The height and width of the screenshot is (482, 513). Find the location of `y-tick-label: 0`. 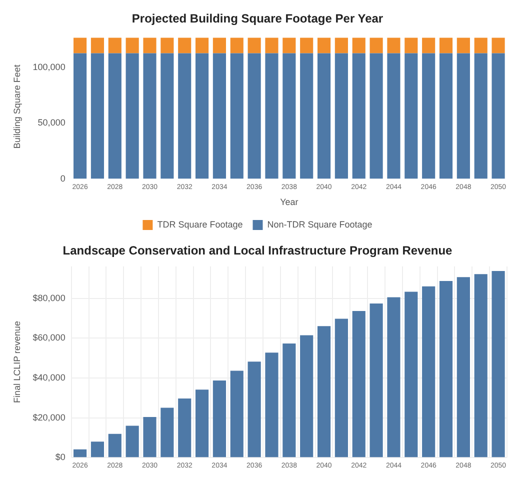

y-tick-label: 0 is located at coordinates (63, 178).